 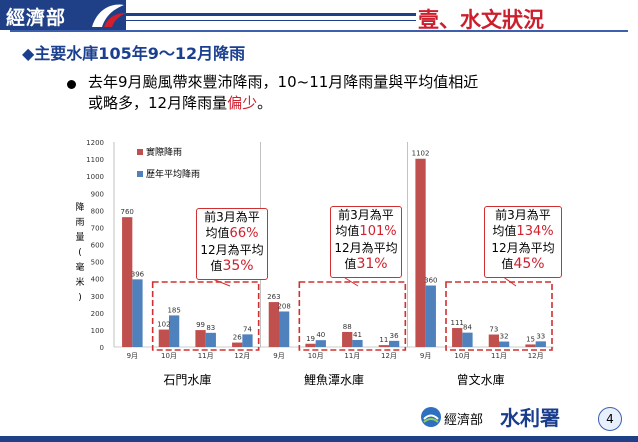 I want to click on callout-line: 值45%, so click(x=523, y=264).